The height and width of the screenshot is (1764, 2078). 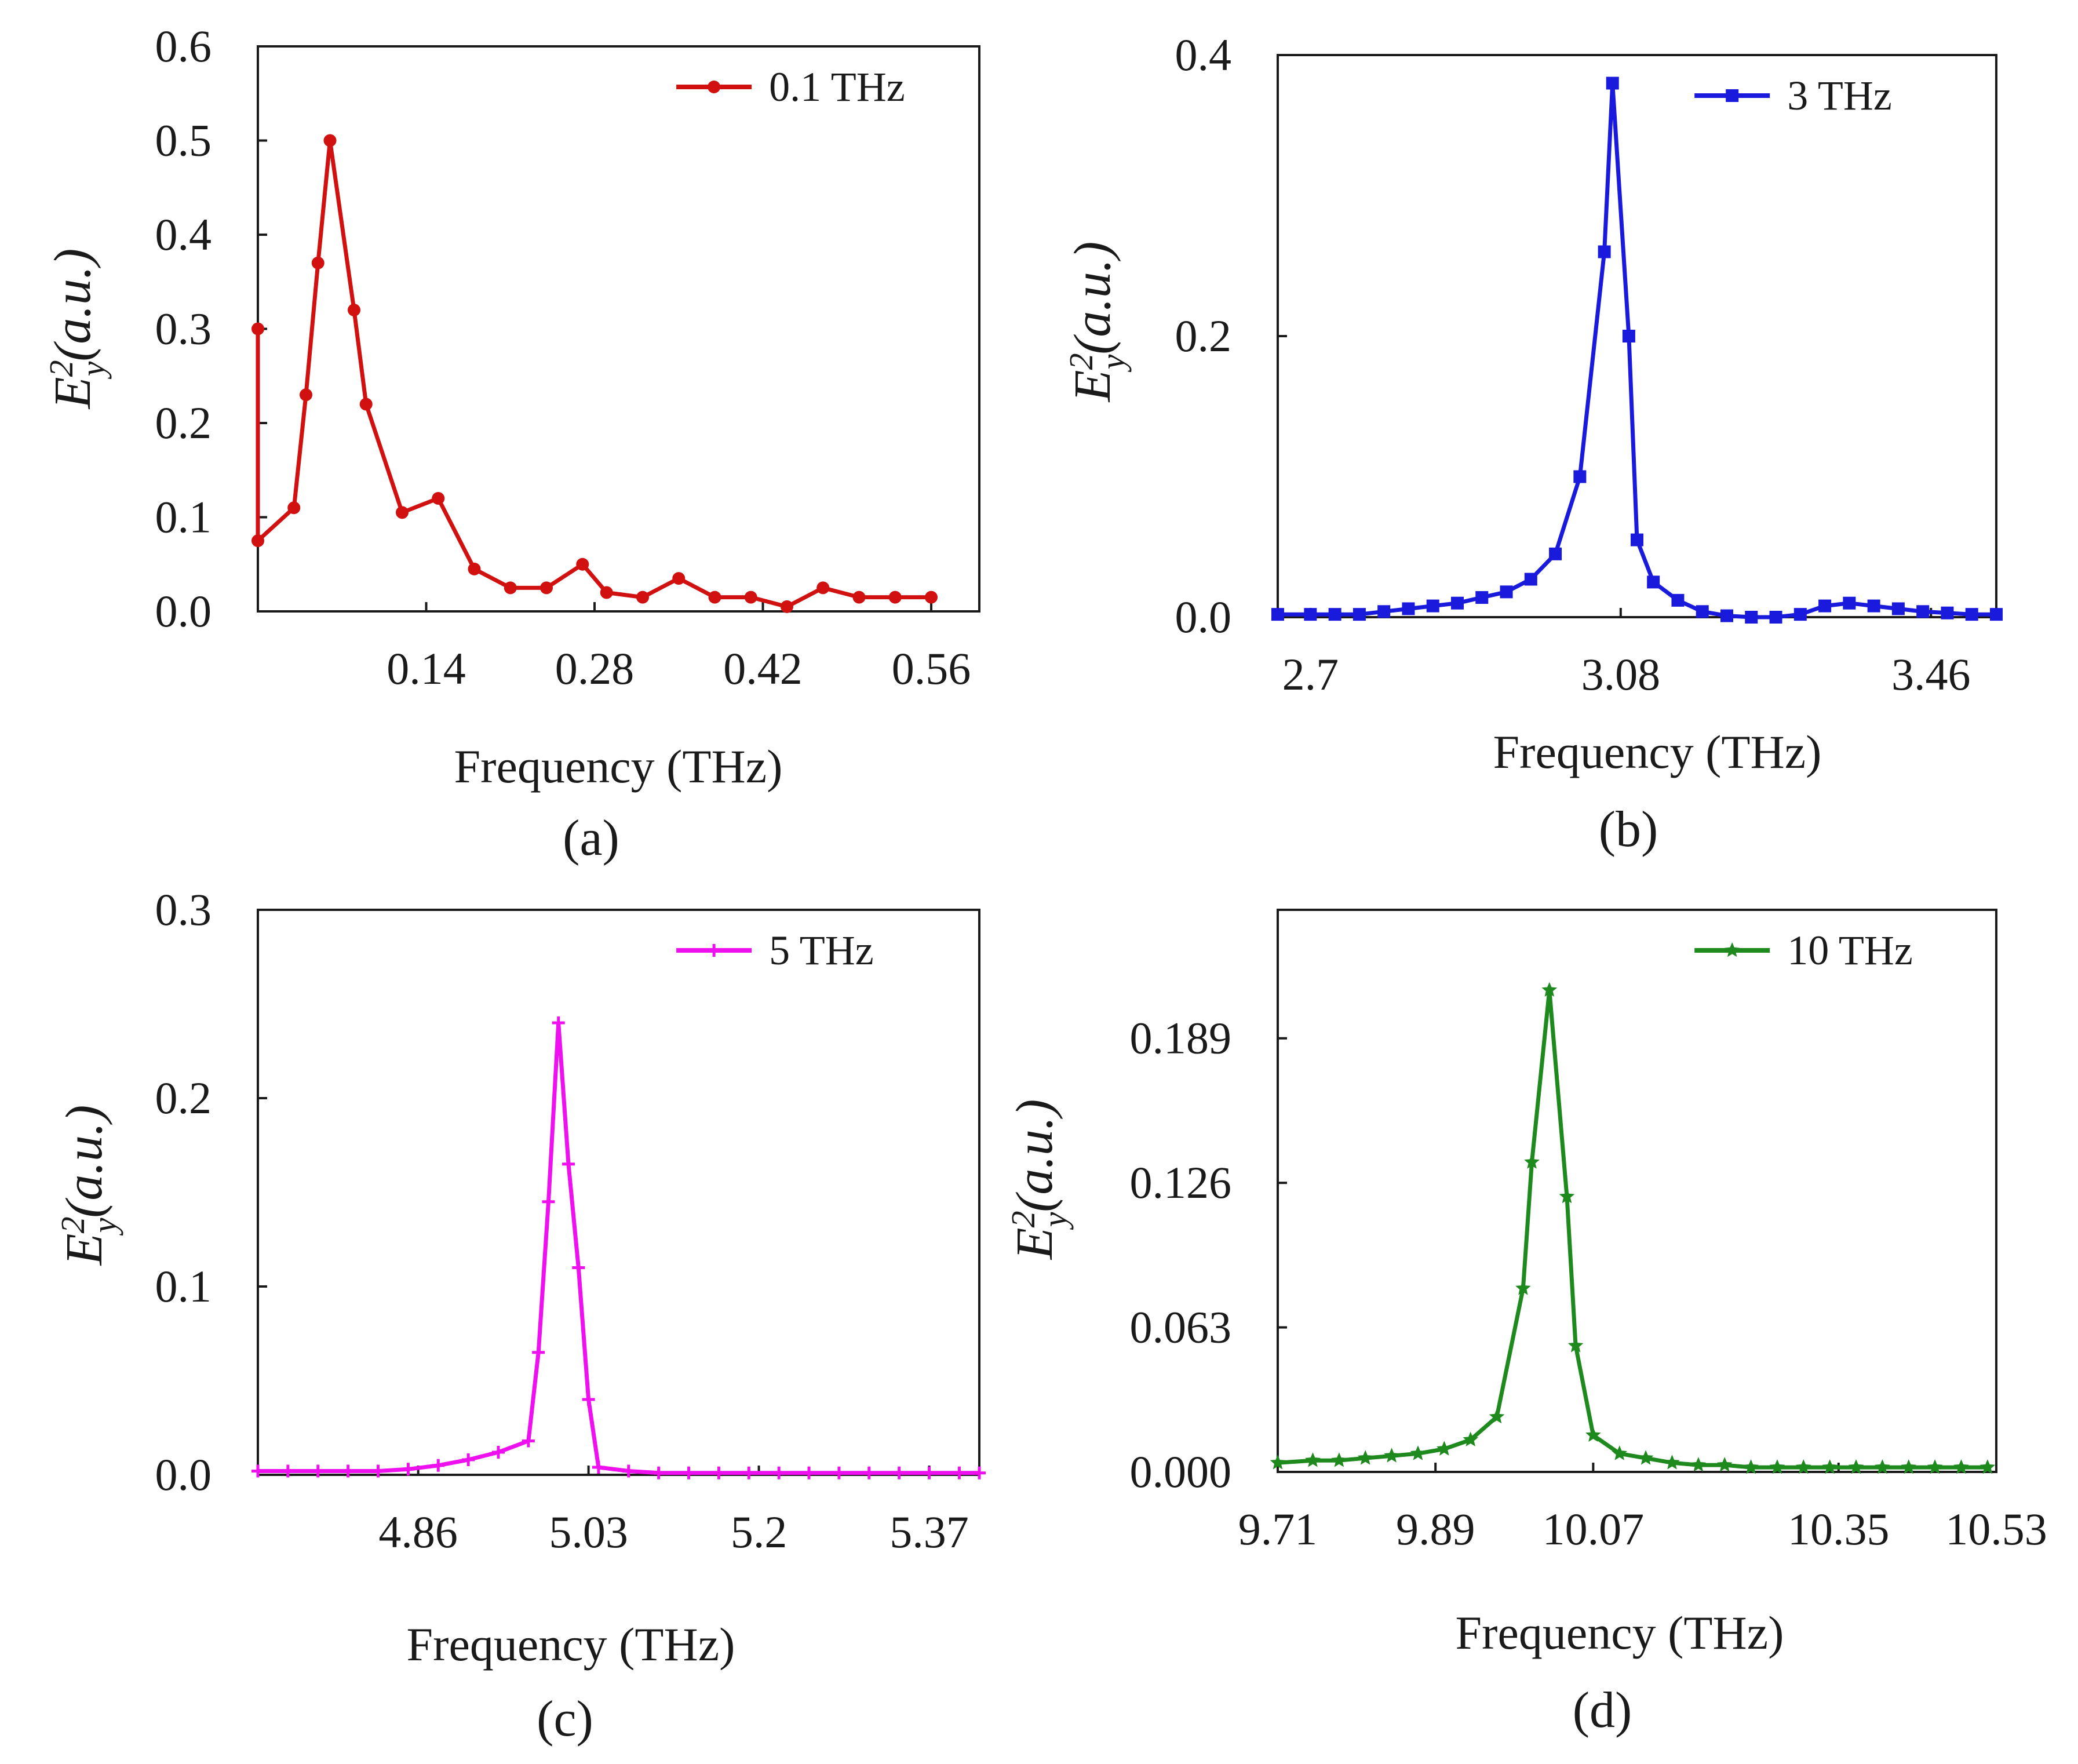 I want to click on x-tick-label: 10.53, so click(x=1996, y=1529).